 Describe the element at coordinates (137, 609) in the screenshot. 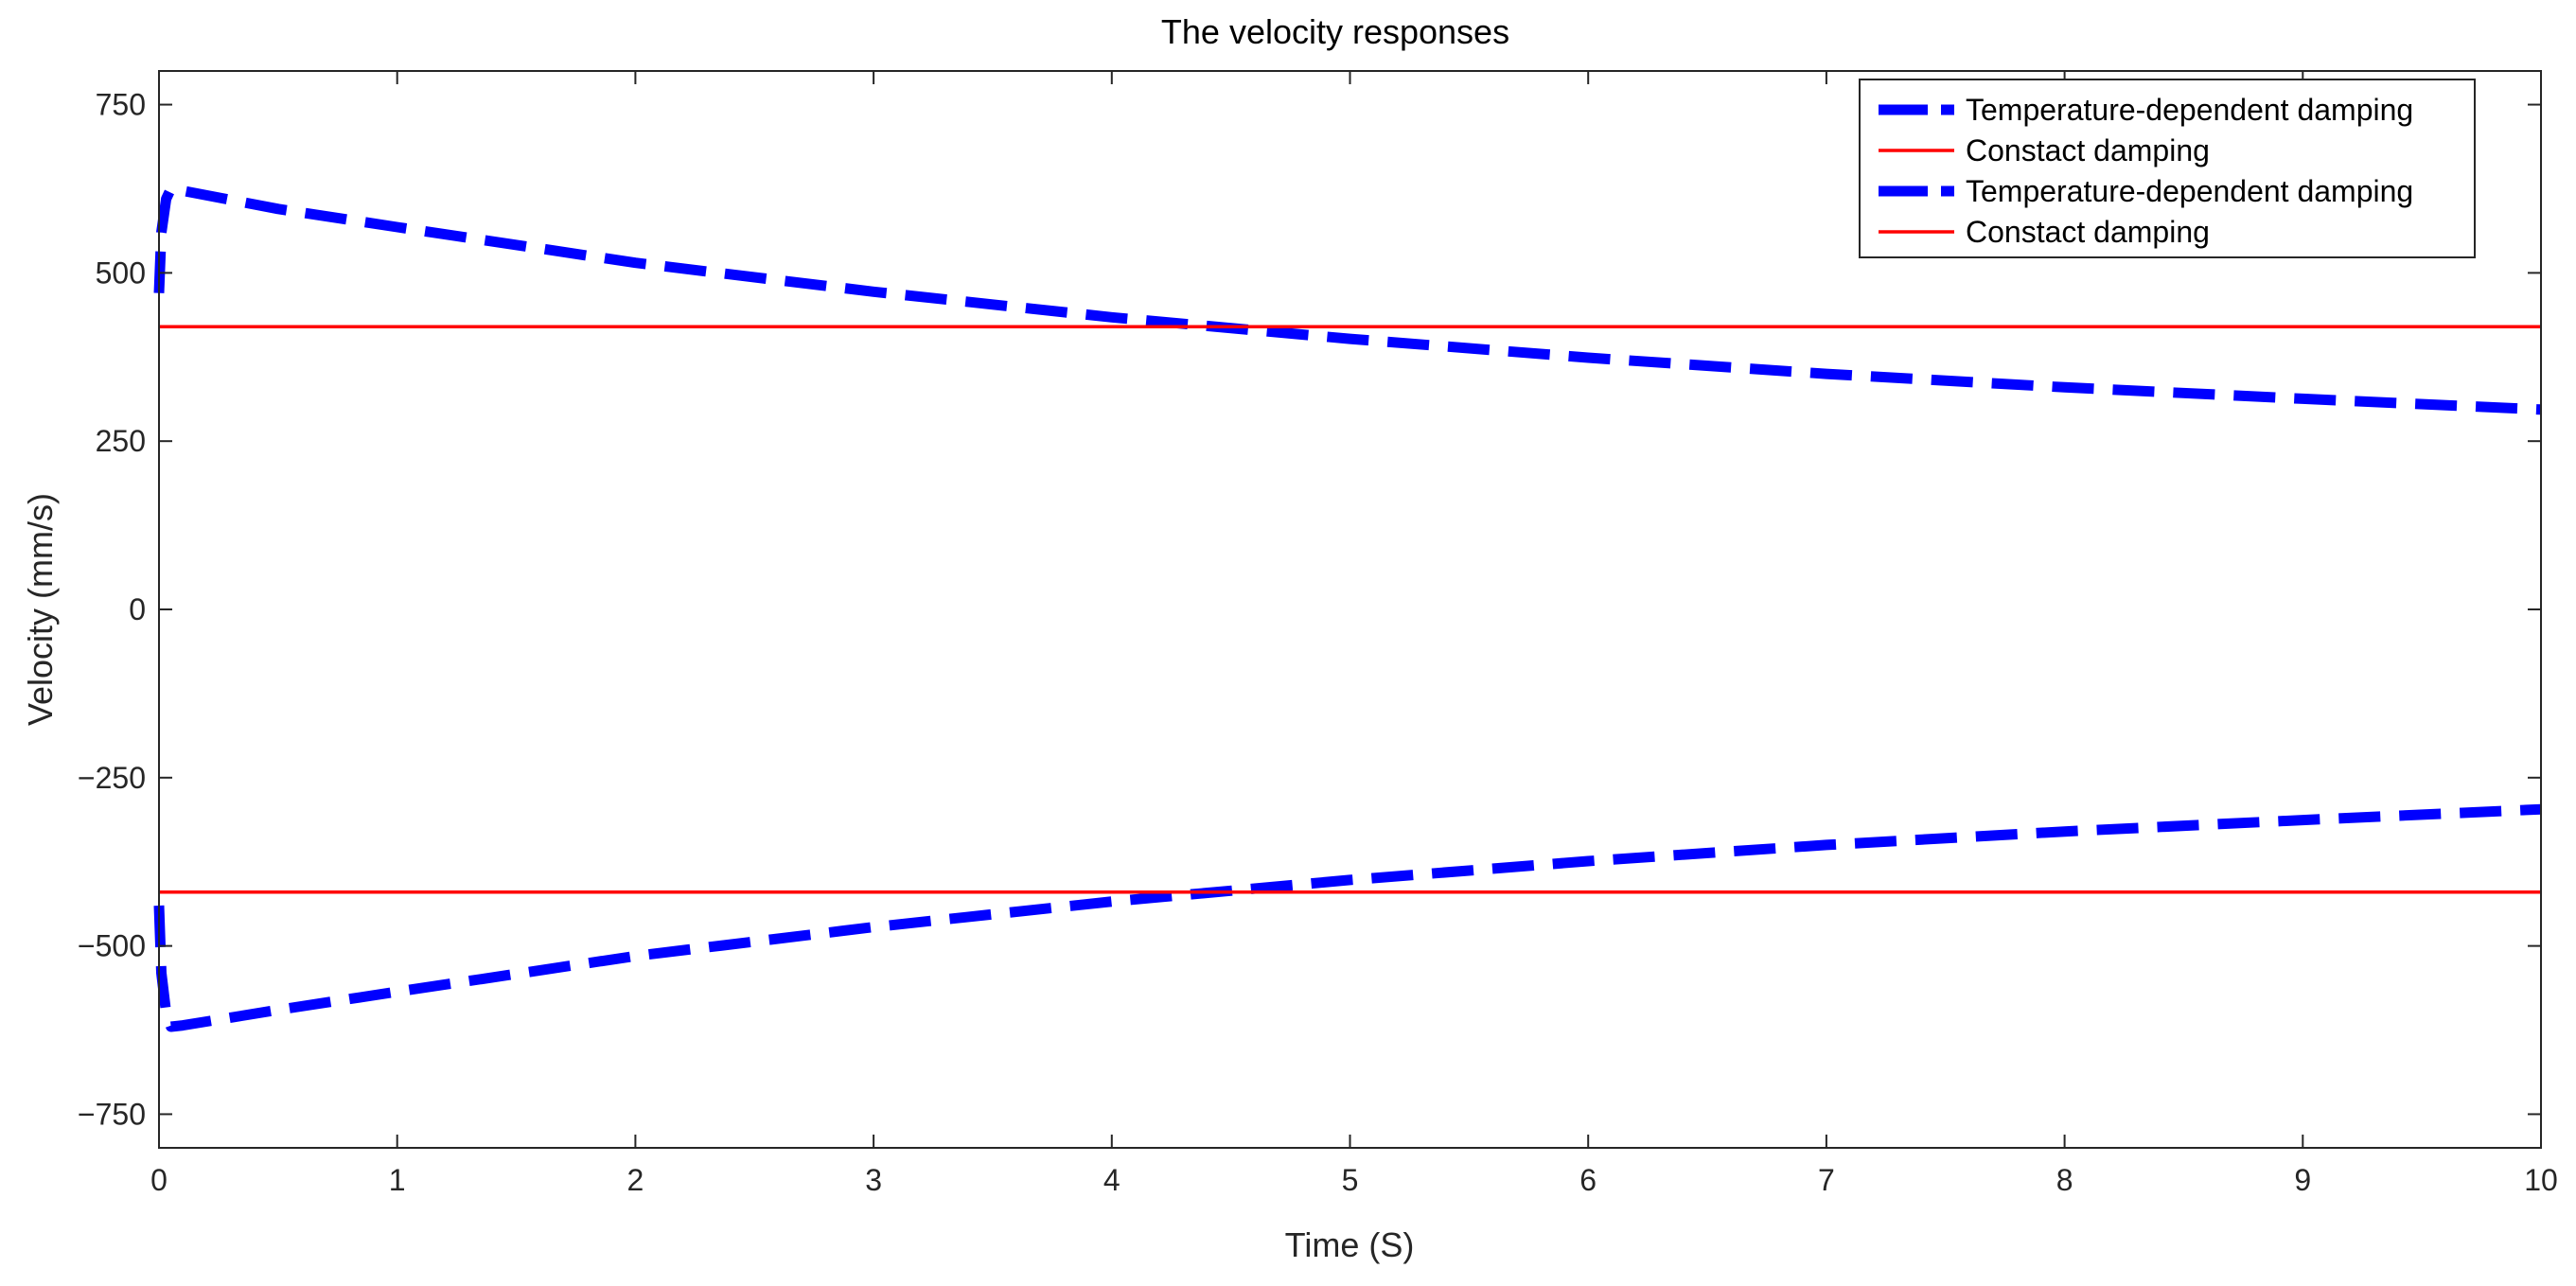

I see `y-tick-label: 0` at that location.